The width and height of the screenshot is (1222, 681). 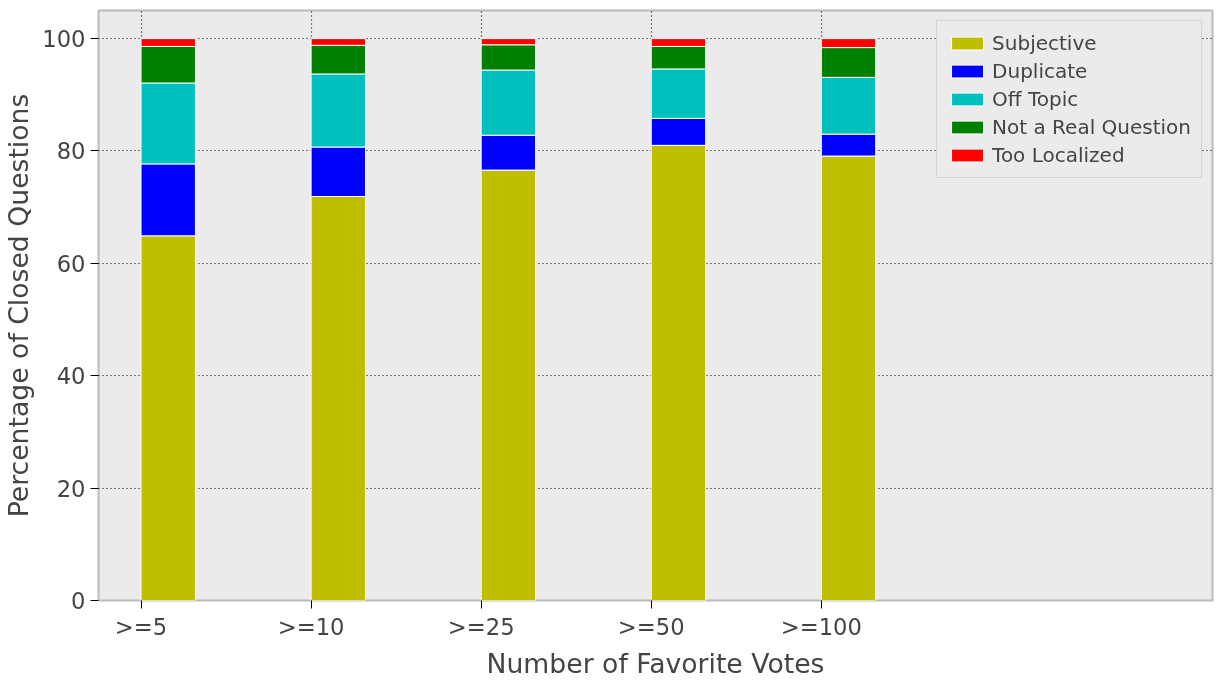 I want to click on y-tick-label: 100, so click(x=64, y=39).